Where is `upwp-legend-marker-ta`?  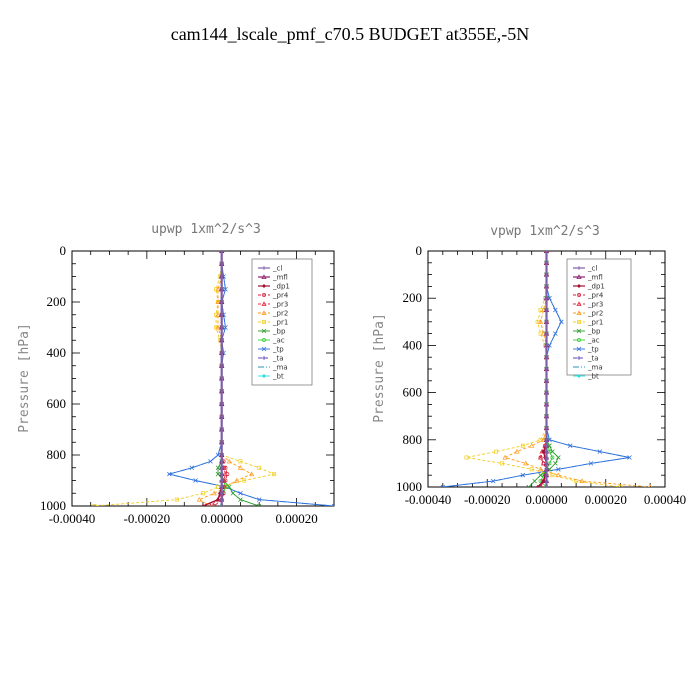 upwp-legend-marker-ta is located at coordinates (264, 358).